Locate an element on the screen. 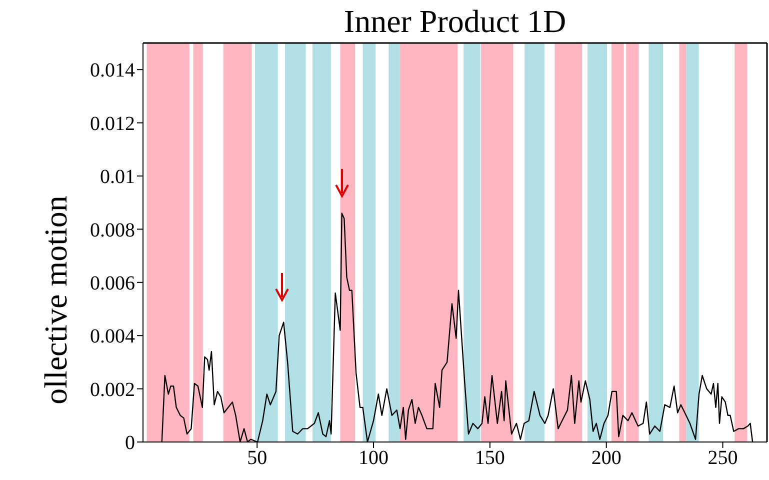 This screenshot has height=480, width=769. y-tick-label: 0.012 is located at coordinates (112, 123).